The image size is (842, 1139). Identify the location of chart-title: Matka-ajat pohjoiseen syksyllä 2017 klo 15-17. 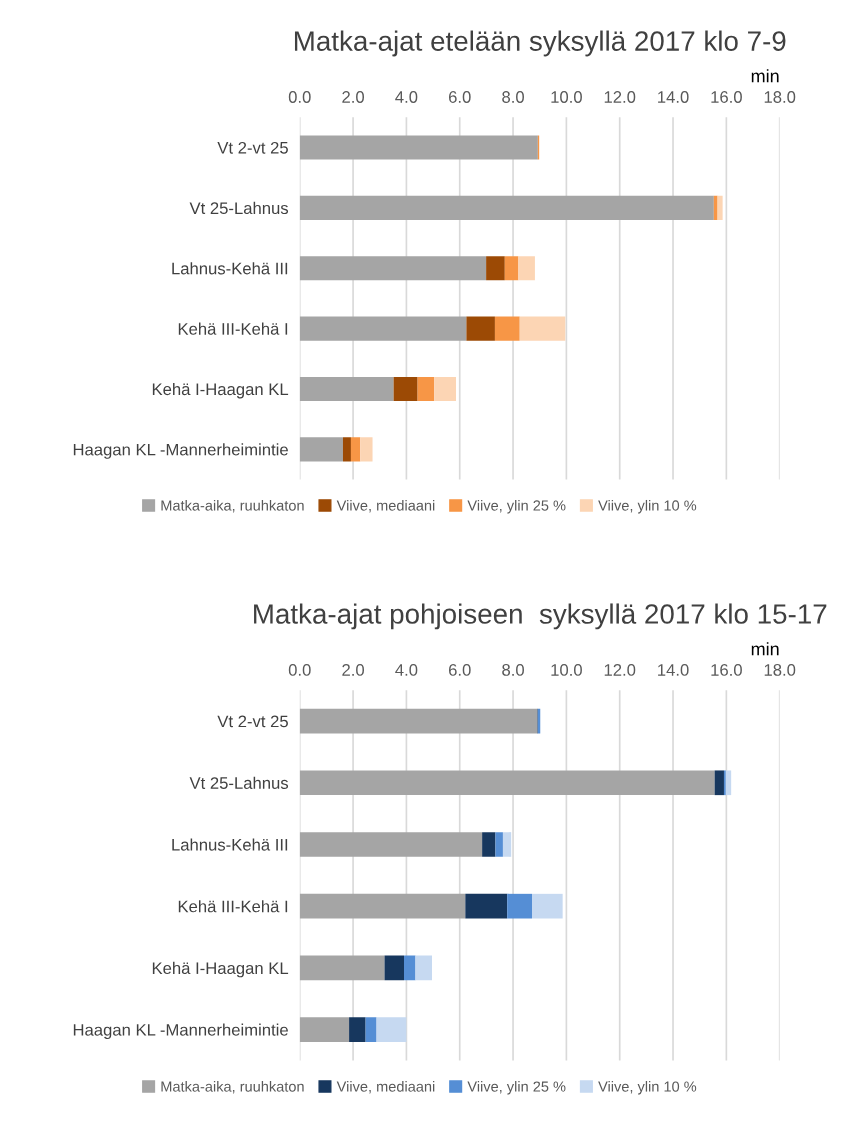
(540, 616).